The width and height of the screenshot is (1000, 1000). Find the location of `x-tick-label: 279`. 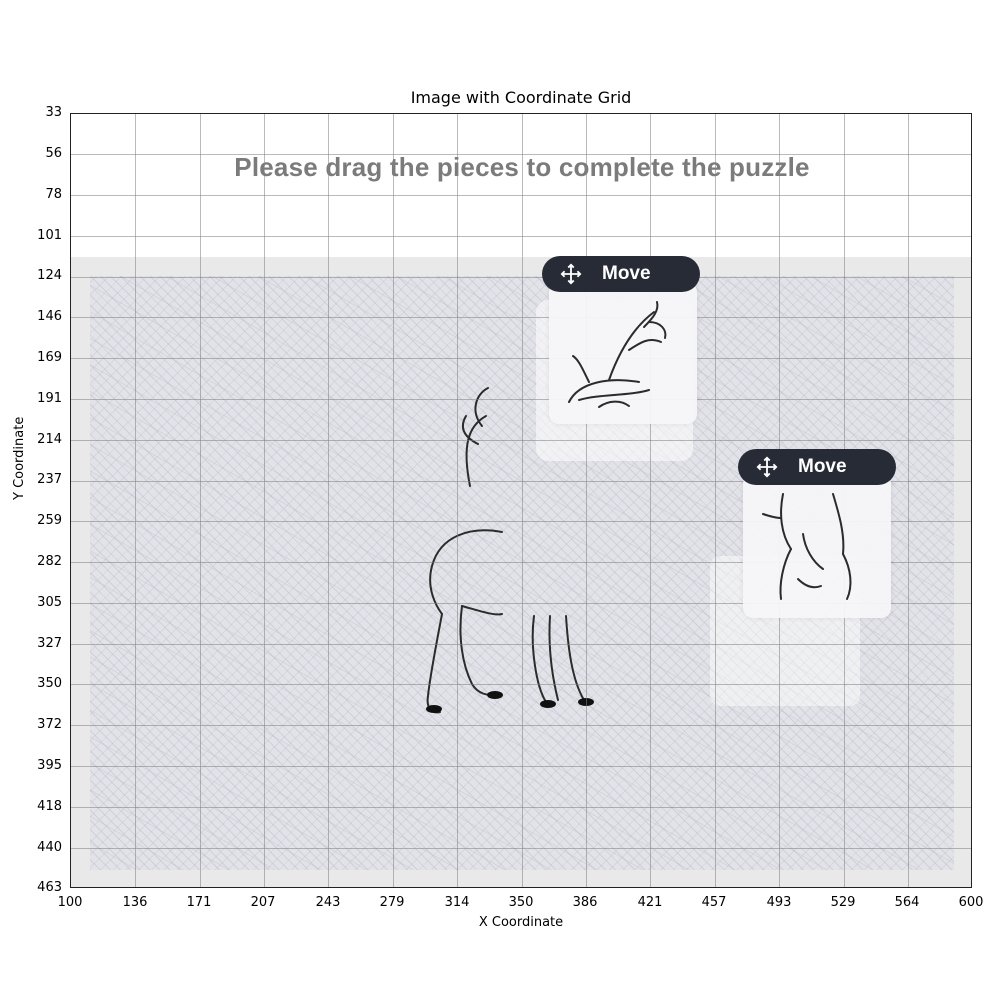

x-tick-label: 279 is located at coordinates (392, 902).